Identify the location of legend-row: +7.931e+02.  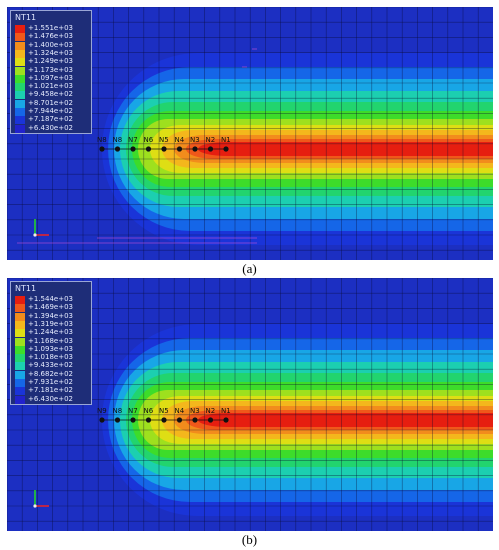
(53, 382).